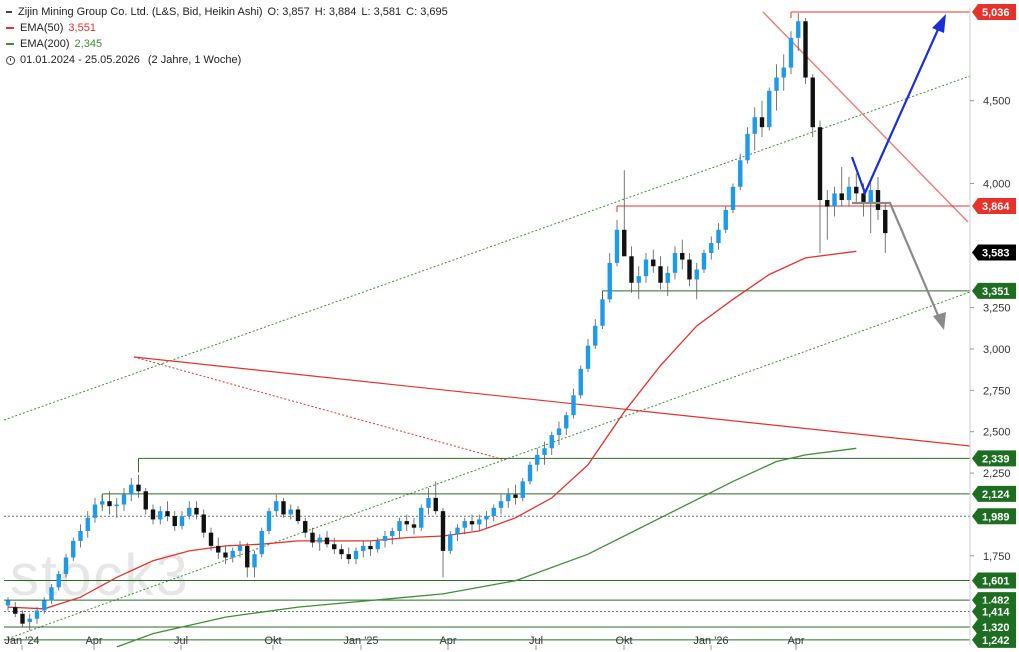 This screenshot has width=1019, height=652. What do you see at coordinates (412, 12) in the screenshot?
I see `close-label: C:` at bounding box center [412, 12].